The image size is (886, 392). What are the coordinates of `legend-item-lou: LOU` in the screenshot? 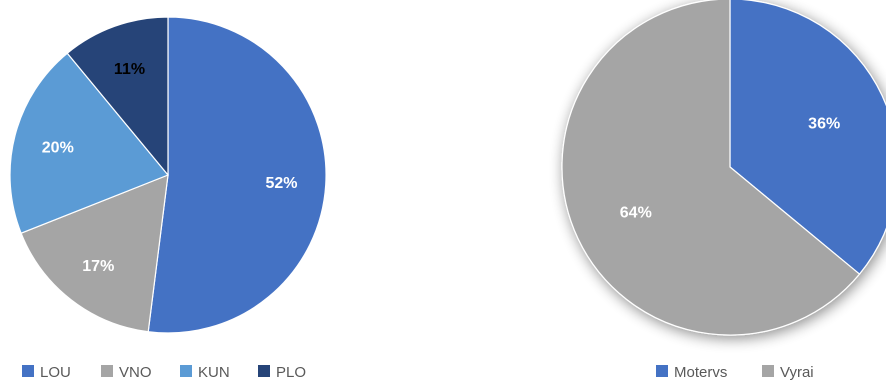 It's located at (46, 372).